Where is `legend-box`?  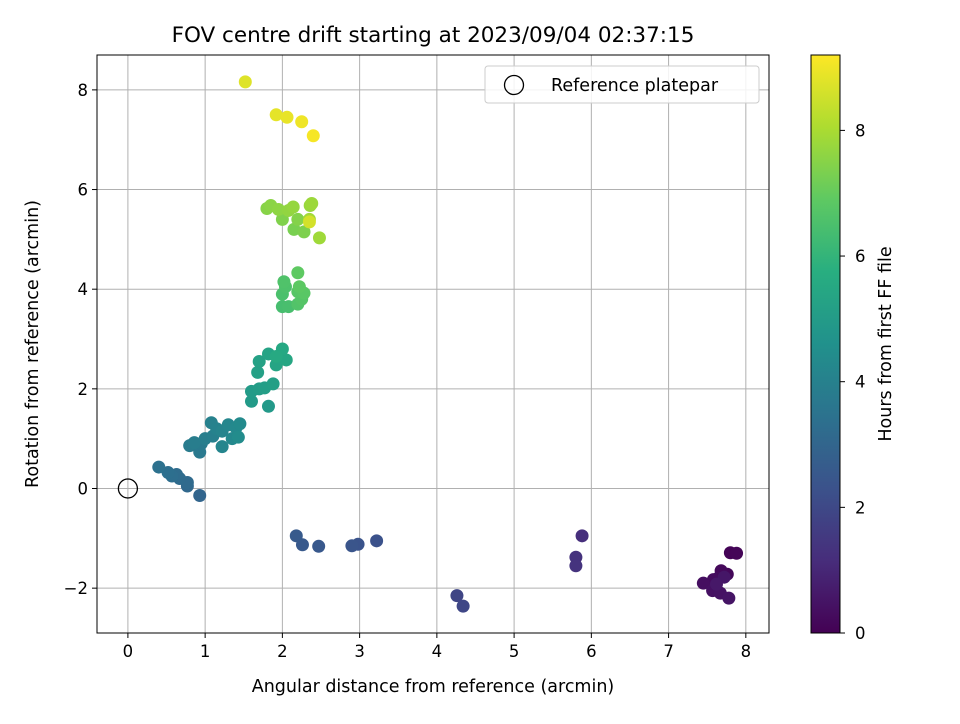 legend-box is located at coordinates (622, 84).